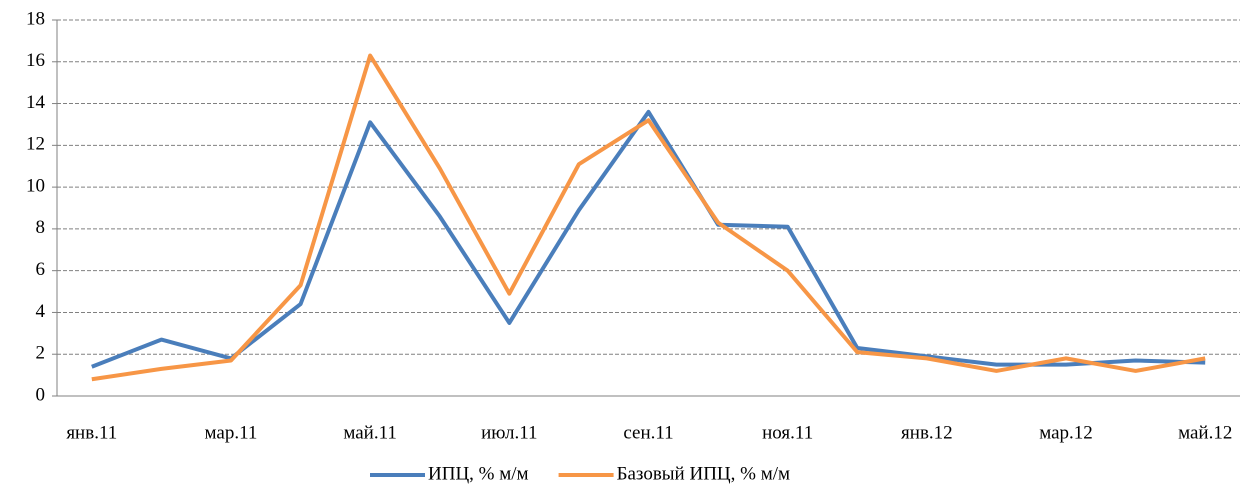 This screenshot has width=1252, height=495. What do you see at coordinates (509, 432) in the screenshot?
I see `x-tick-label: июл.11` at bounding box center [509, 432].